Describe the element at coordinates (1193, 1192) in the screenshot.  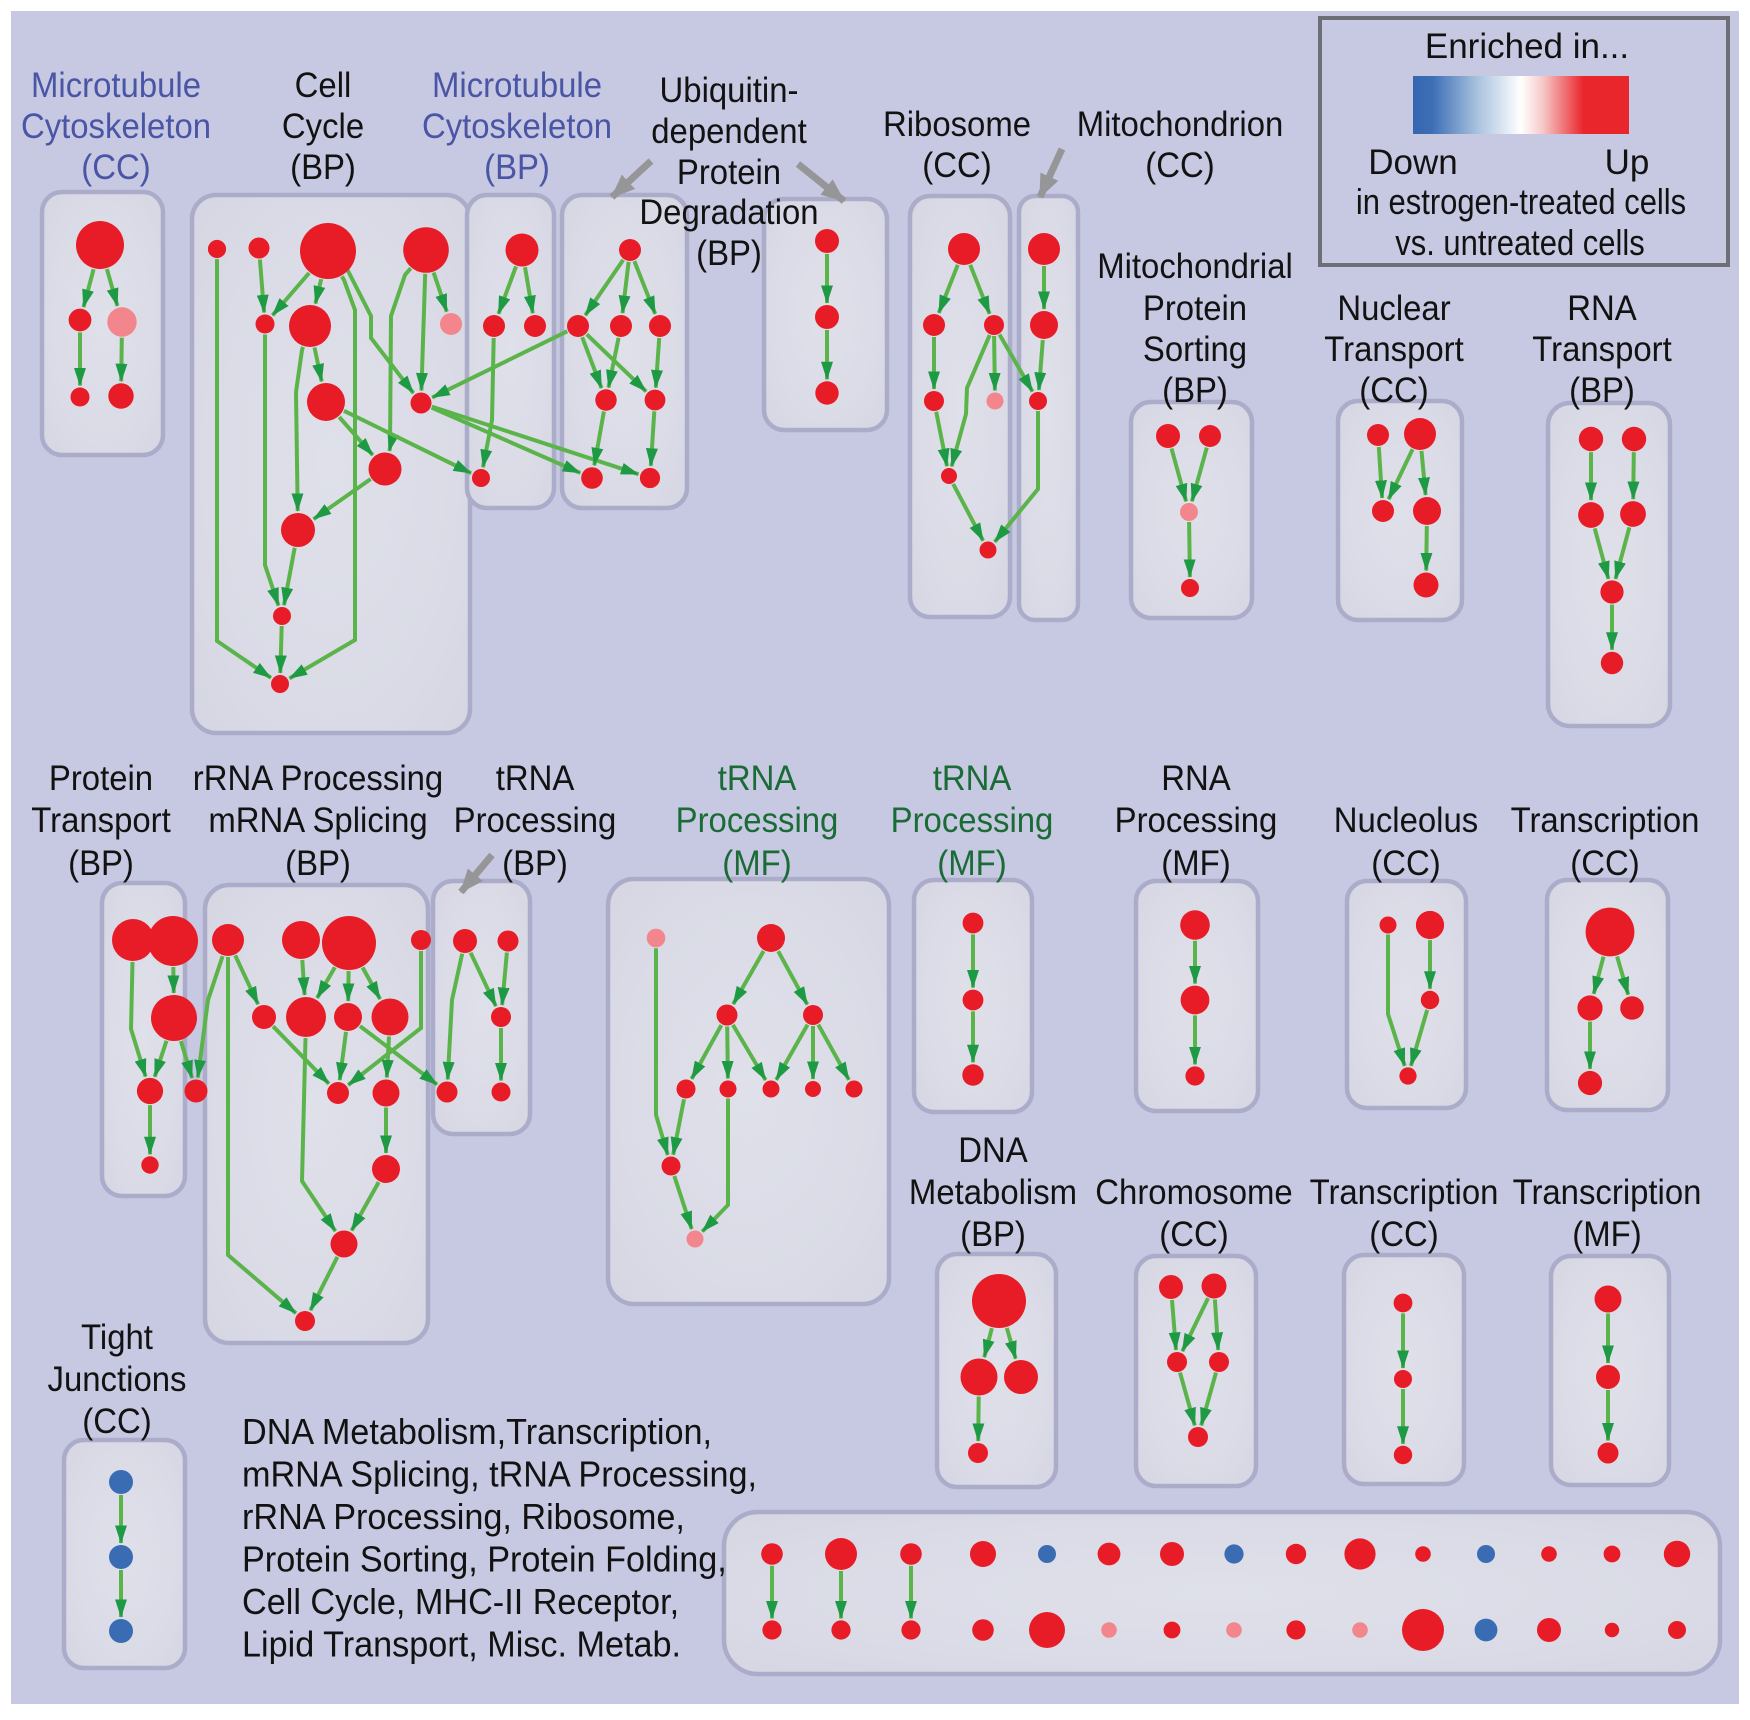
I see `svg-text: Chromosome` at that location.